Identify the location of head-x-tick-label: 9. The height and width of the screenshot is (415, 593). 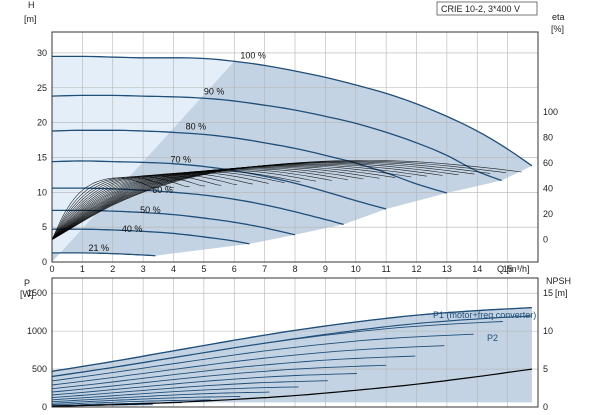
(325, 269).